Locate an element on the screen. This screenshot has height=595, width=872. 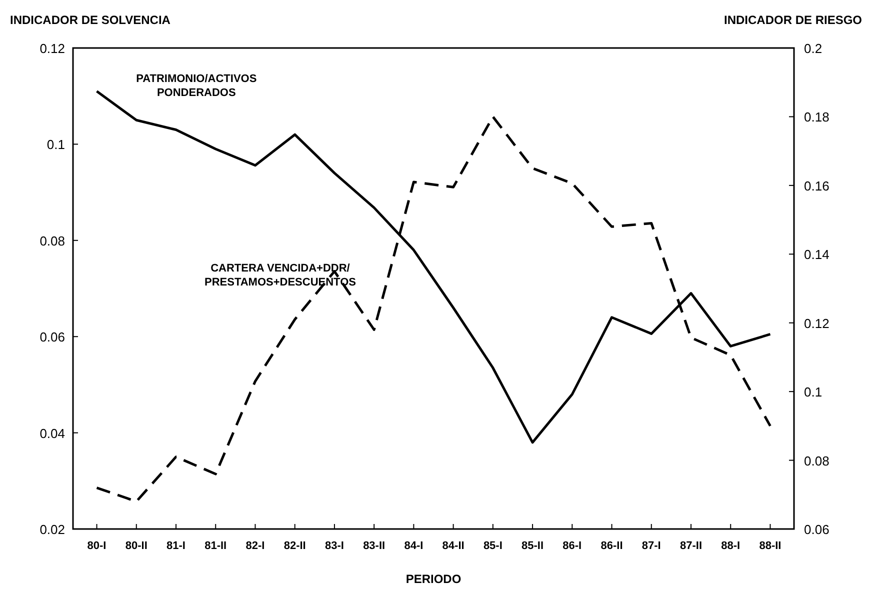
y-tick-label: 0.12 is located at coordinates (52, 48).